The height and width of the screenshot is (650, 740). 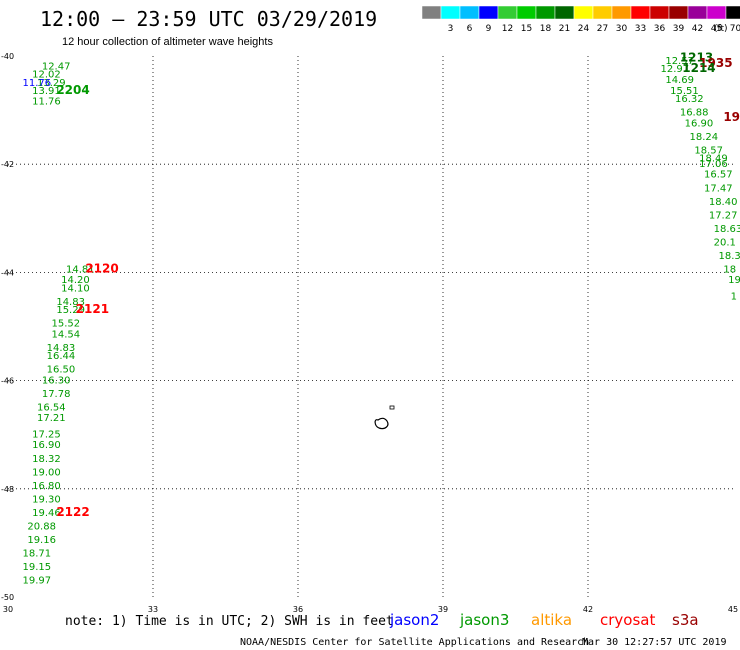 What do you see at coordinates (725, 242) in the screenshot?
I see `wave-height-label: 20.1` at bounding box center [725, 242].